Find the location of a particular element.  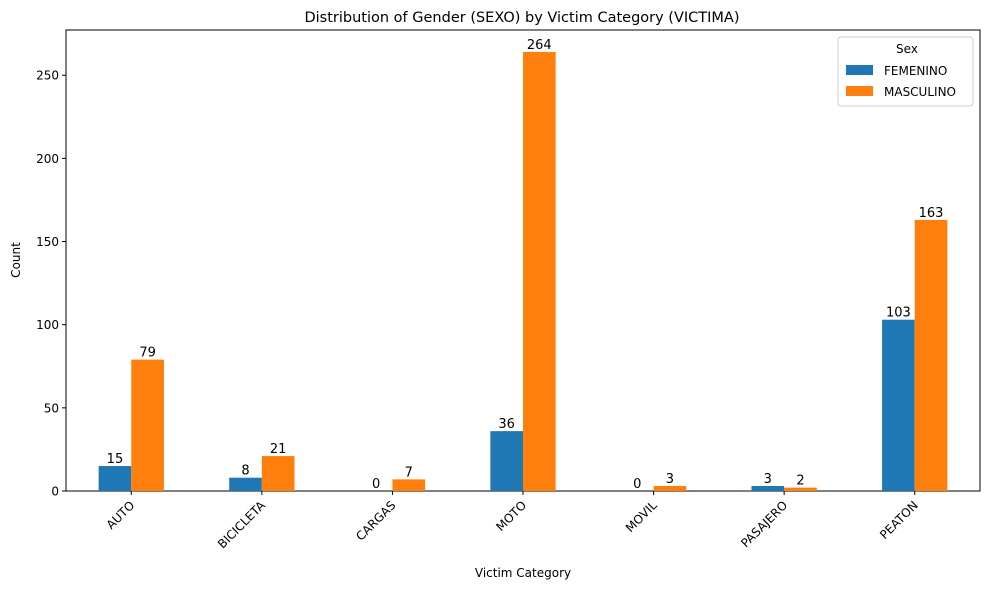

value-label-masculino-auto: 79 is located at coordinates (147, 353).